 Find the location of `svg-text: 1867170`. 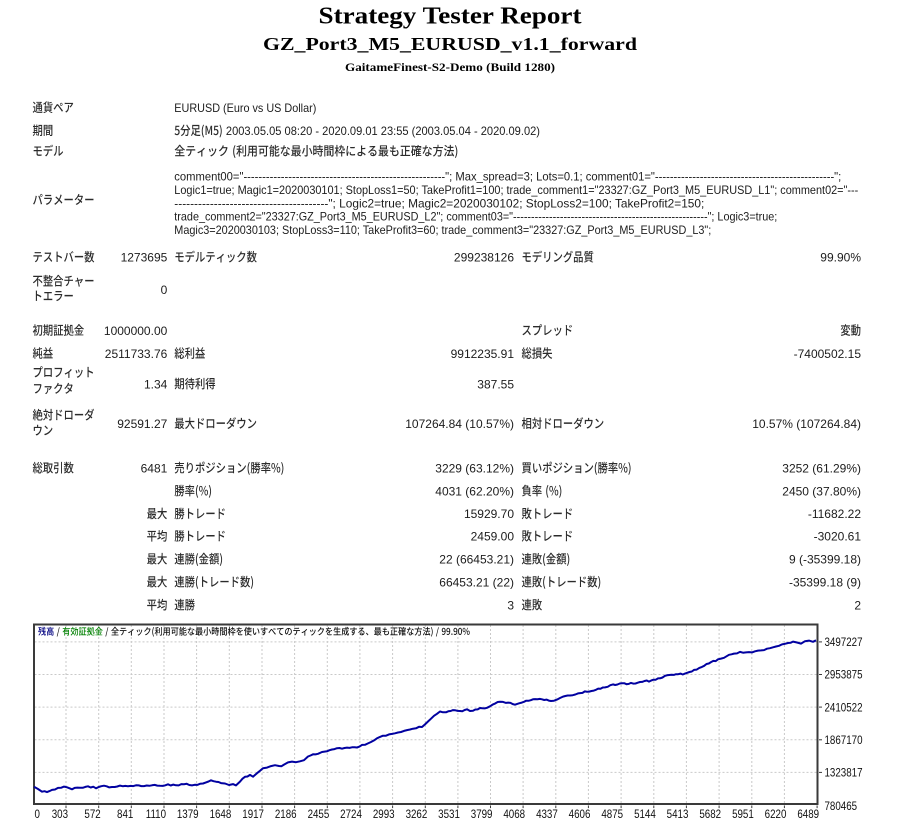

svg-text: 1867170 is located at coordinates (844, 740).